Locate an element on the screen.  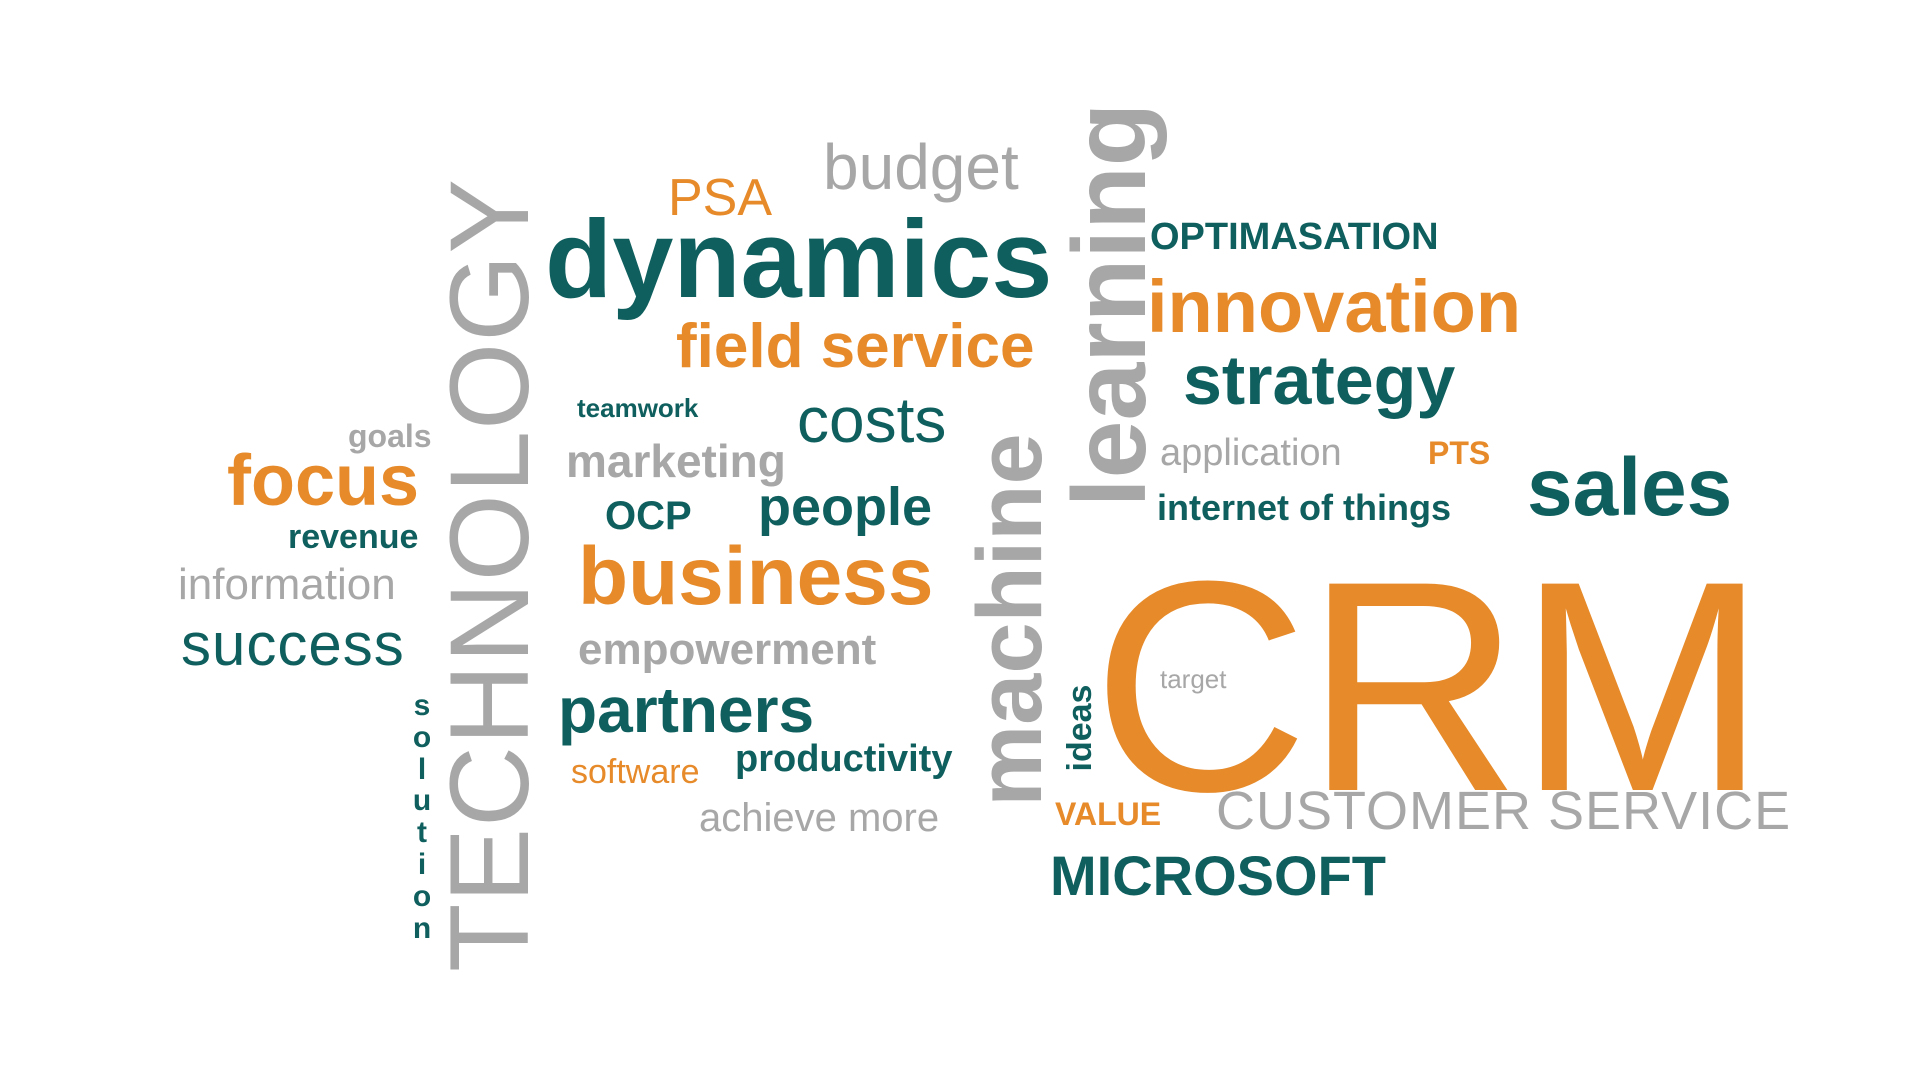
word-field-service: field service is located at coordinates (855, 346).